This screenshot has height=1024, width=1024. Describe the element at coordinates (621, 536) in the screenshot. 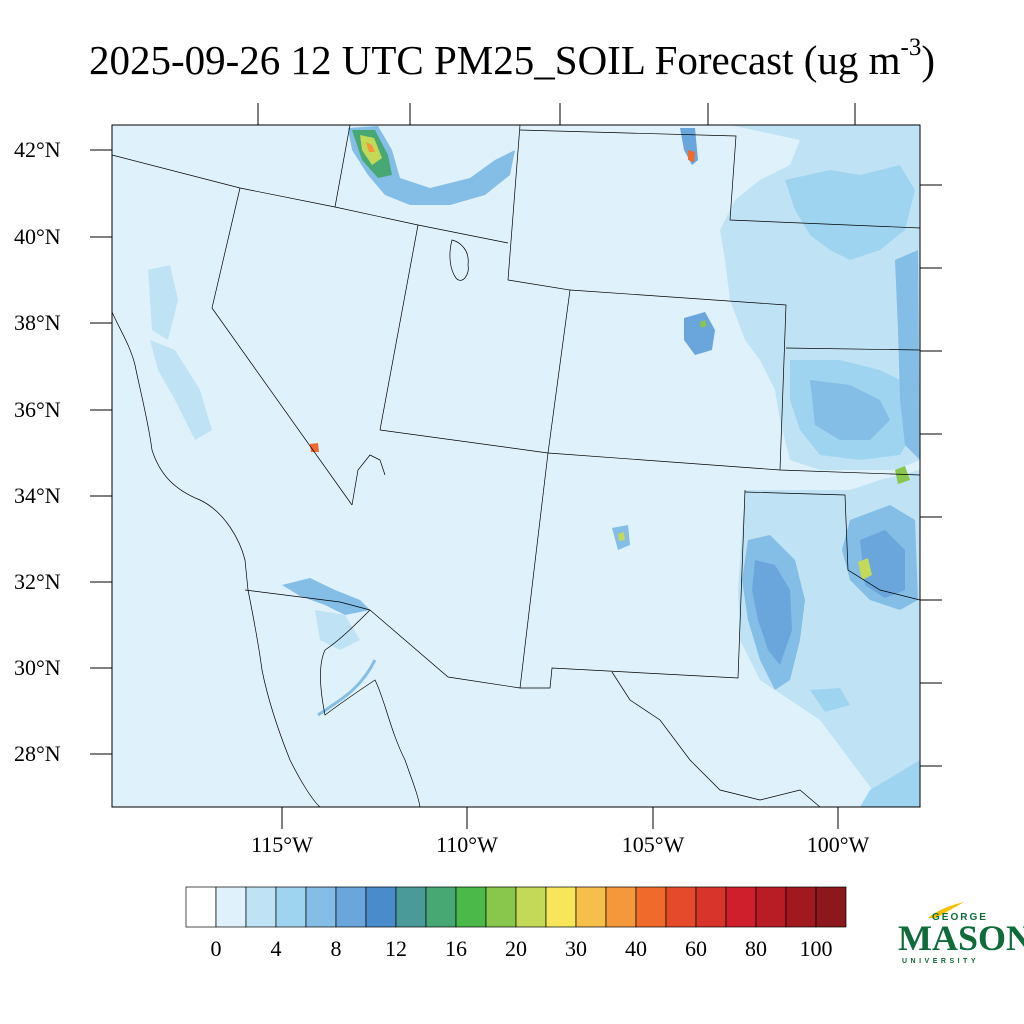

I see `field-nm-dot` at that location.